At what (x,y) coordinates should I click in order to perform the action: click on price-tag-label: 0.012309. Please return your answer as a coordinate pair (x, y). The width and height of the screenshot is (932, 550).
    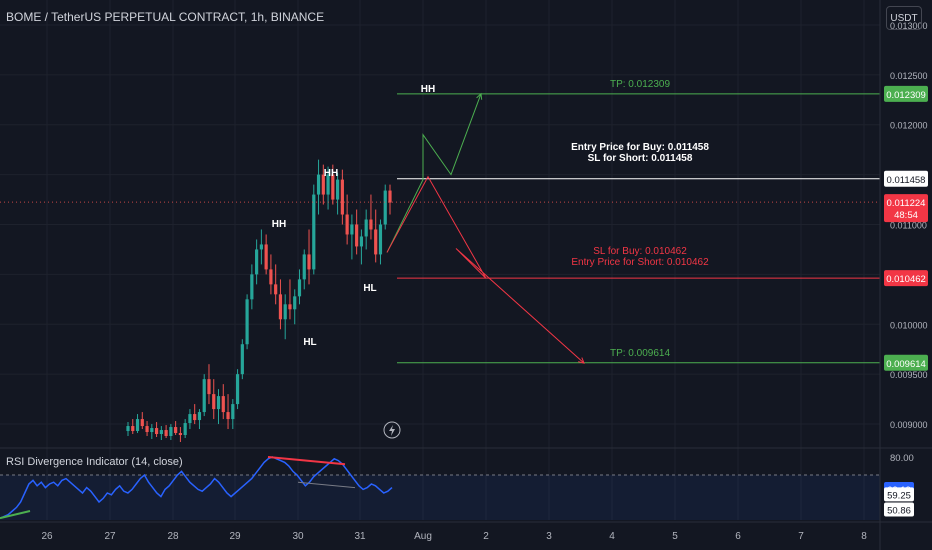
    Looking at the image, I should click on (906, 95).